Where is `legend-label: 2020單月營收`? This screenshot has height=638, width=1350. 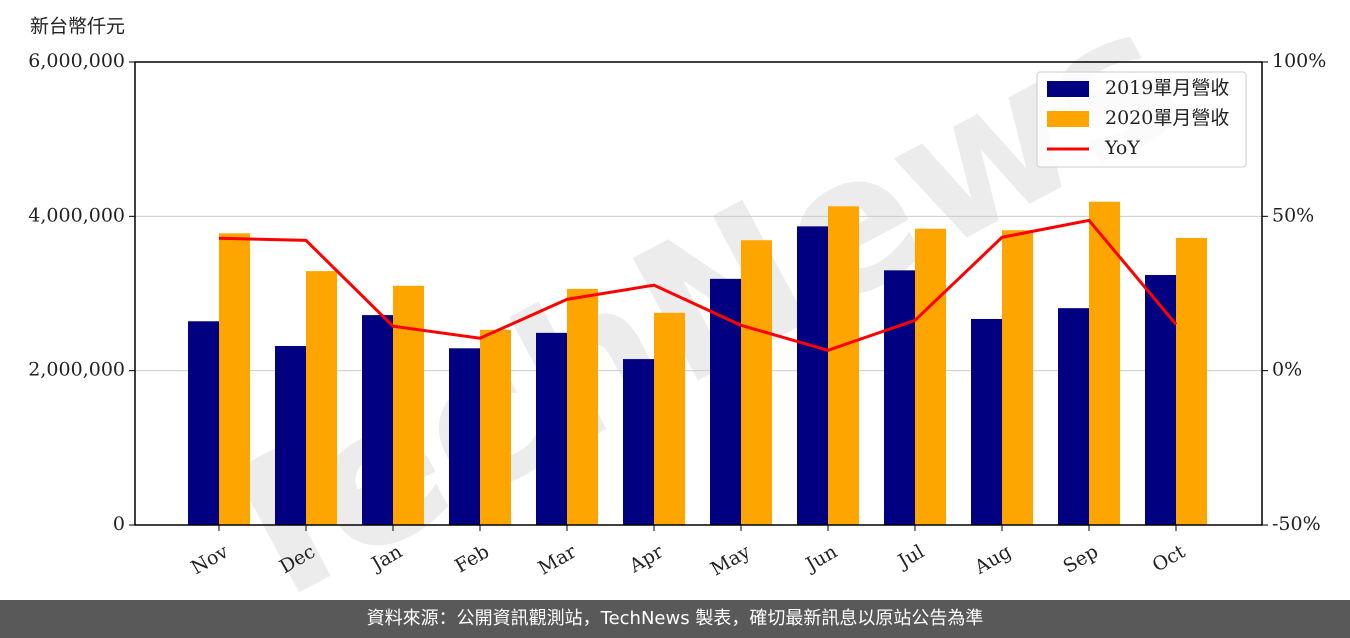
legend-label: 2020單月營收 is located at coordinates (1167, 118).